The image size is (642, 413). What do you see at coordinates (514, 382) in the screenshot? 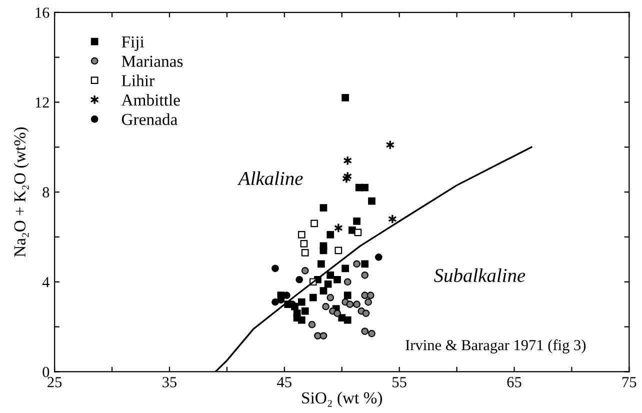
I see `x-tick-label: 65` at bounding box center [514, 382].